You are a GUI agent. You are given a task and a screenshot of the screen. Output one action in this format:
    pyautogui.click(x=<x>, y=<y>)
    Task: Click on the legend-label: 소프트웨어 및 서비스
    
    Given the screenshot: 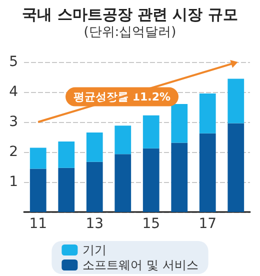 What is the action you would take?
    pyautogui.click(x=140, y=265)
    